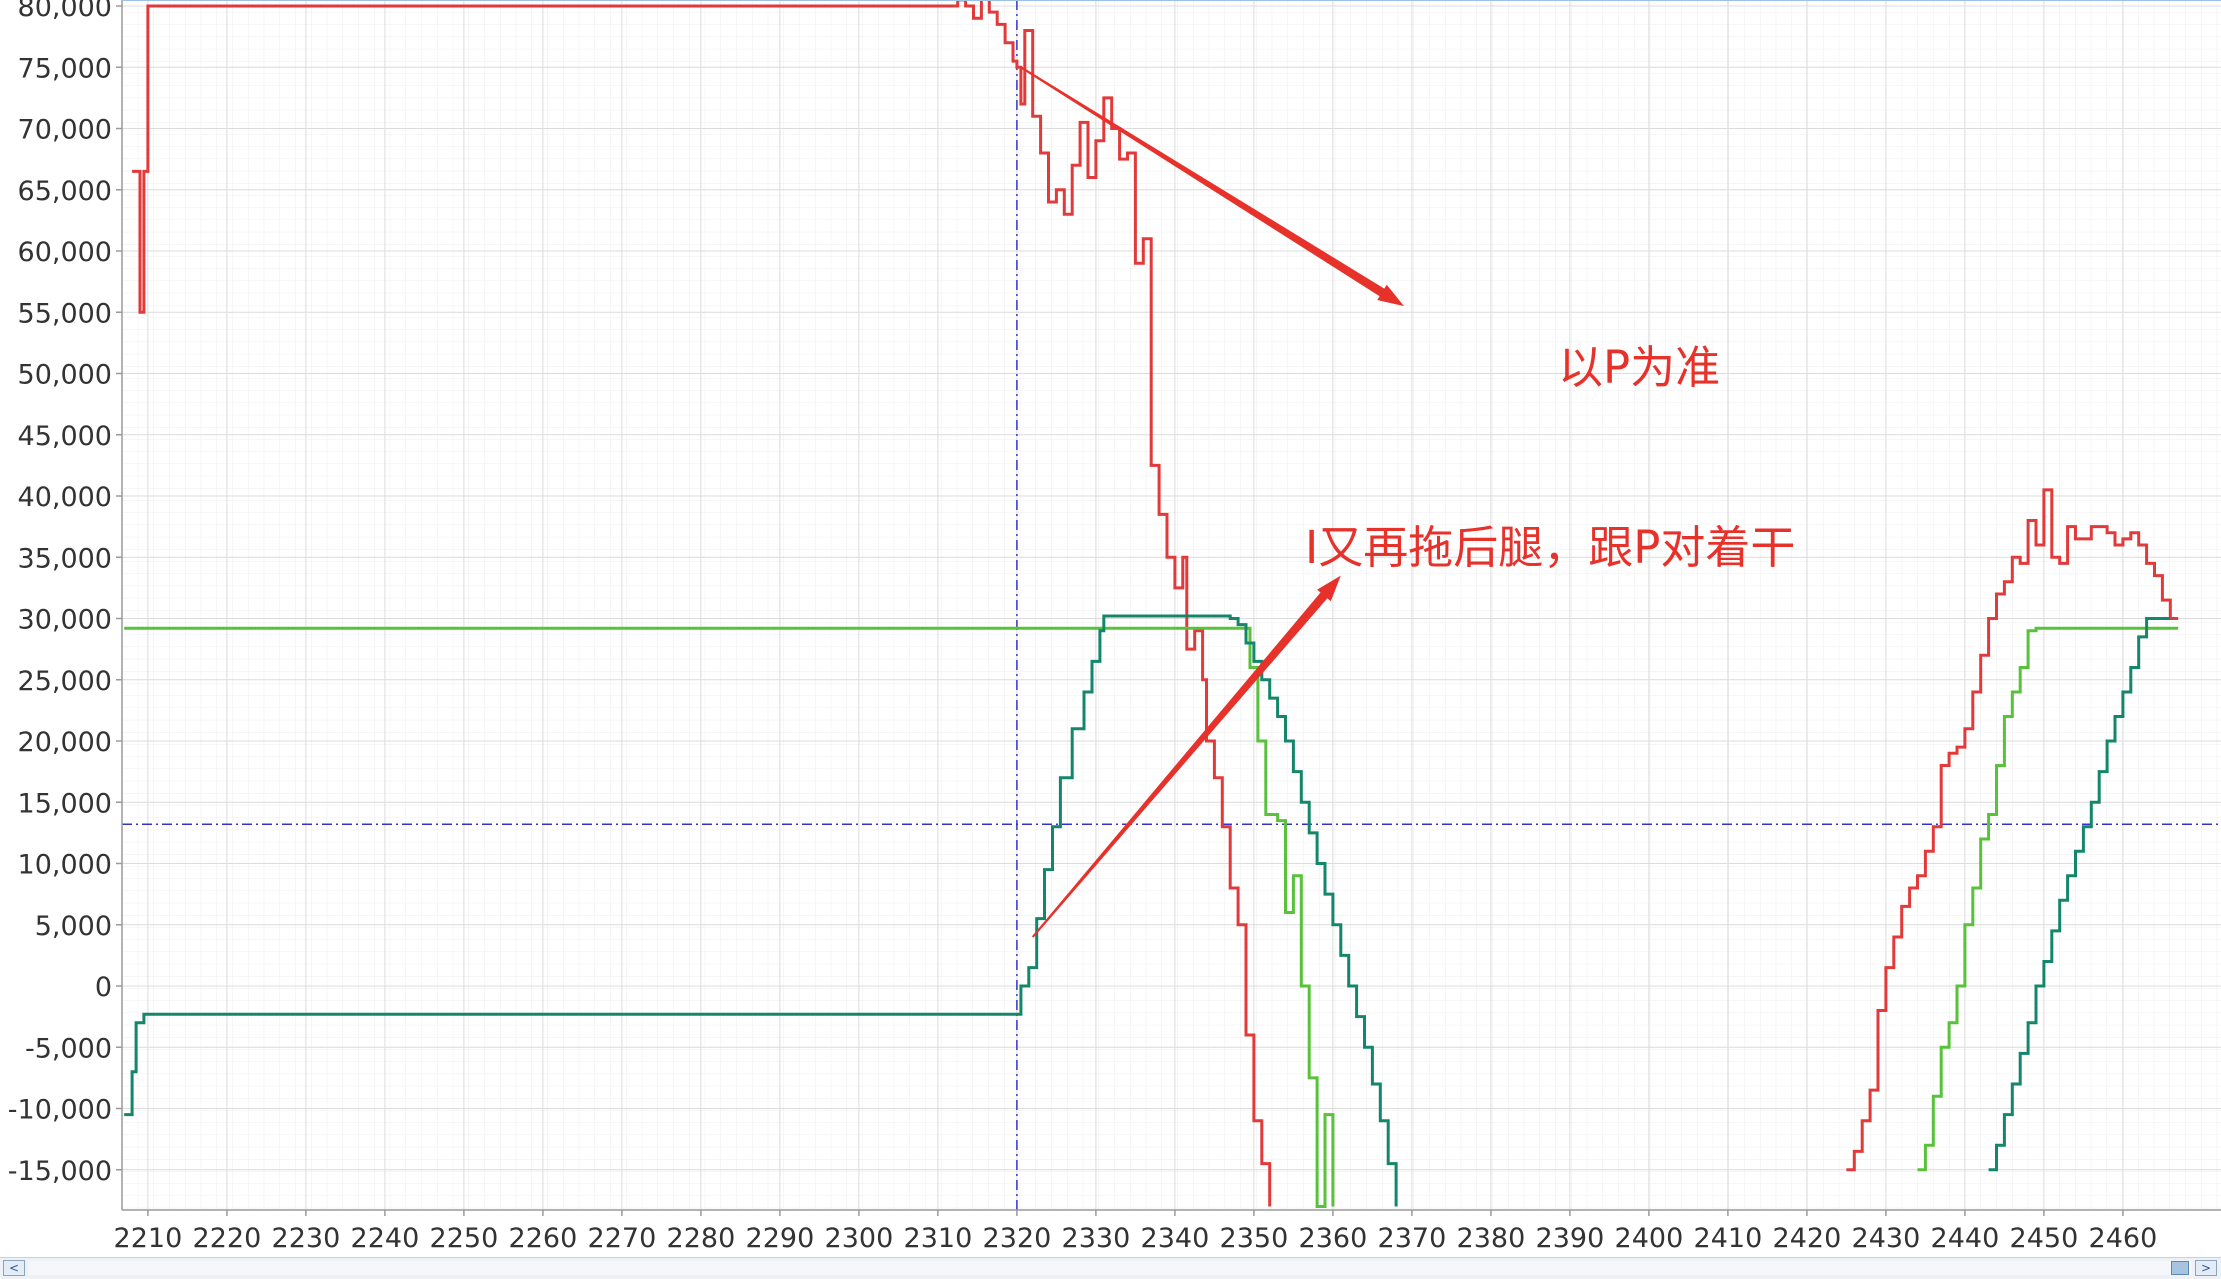 Image resolution: width=2221 pixels, height=1279 pixels. Describe the element at coordinates (65, 558) in the screenshot. I see `y-tick-label: 35,000` at that location.